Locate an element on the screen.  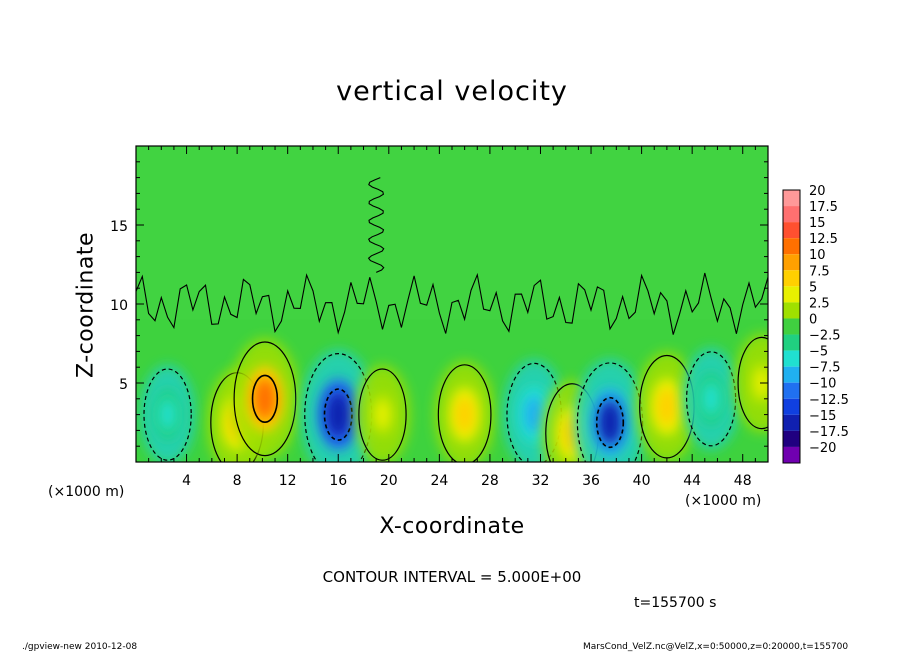
colorbar-label: −17.5 is located at coordinates (829, 432).